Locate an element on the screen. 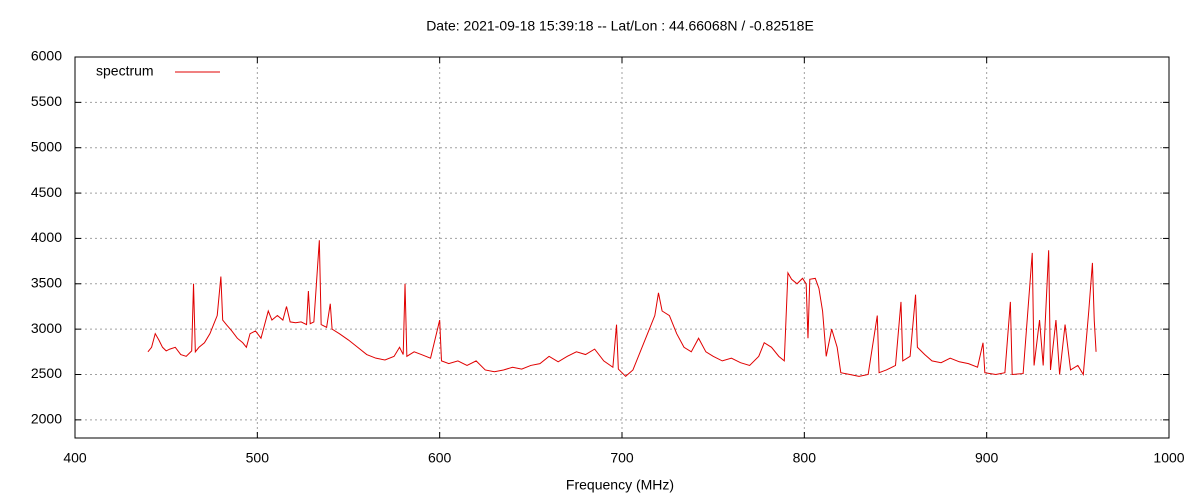 Image resolution: width=1200 pixels, height=500 pixels. y-tick-label: 5000 is located at coordinates (46, 146).